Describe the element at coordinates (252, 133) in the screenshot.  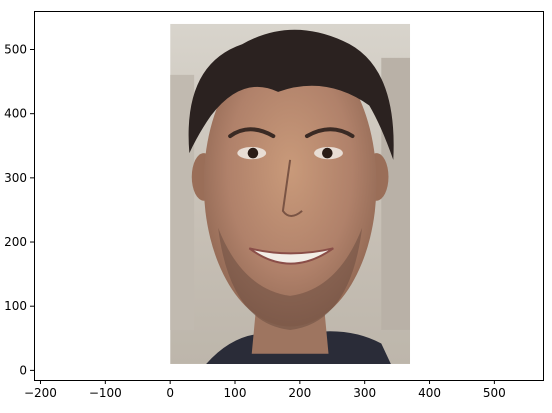
I see `eyebrow-left` at that location.